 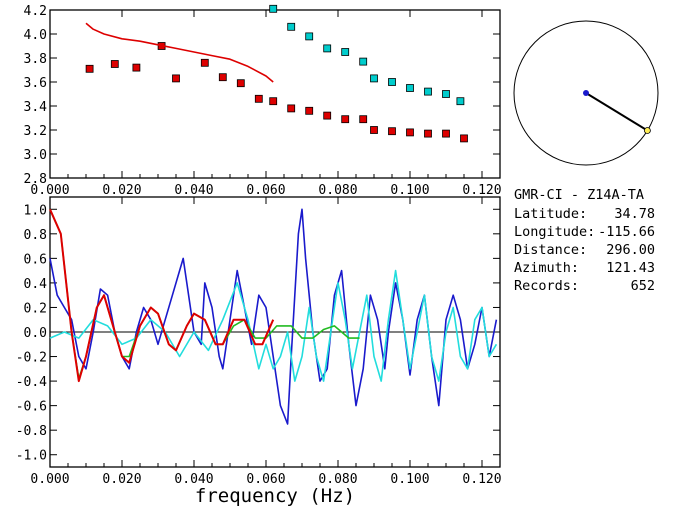 What do you see at coordinates (630, 250) in the screenshot?
I see `distance-value: 296.00` at bounding box center [630, 250].